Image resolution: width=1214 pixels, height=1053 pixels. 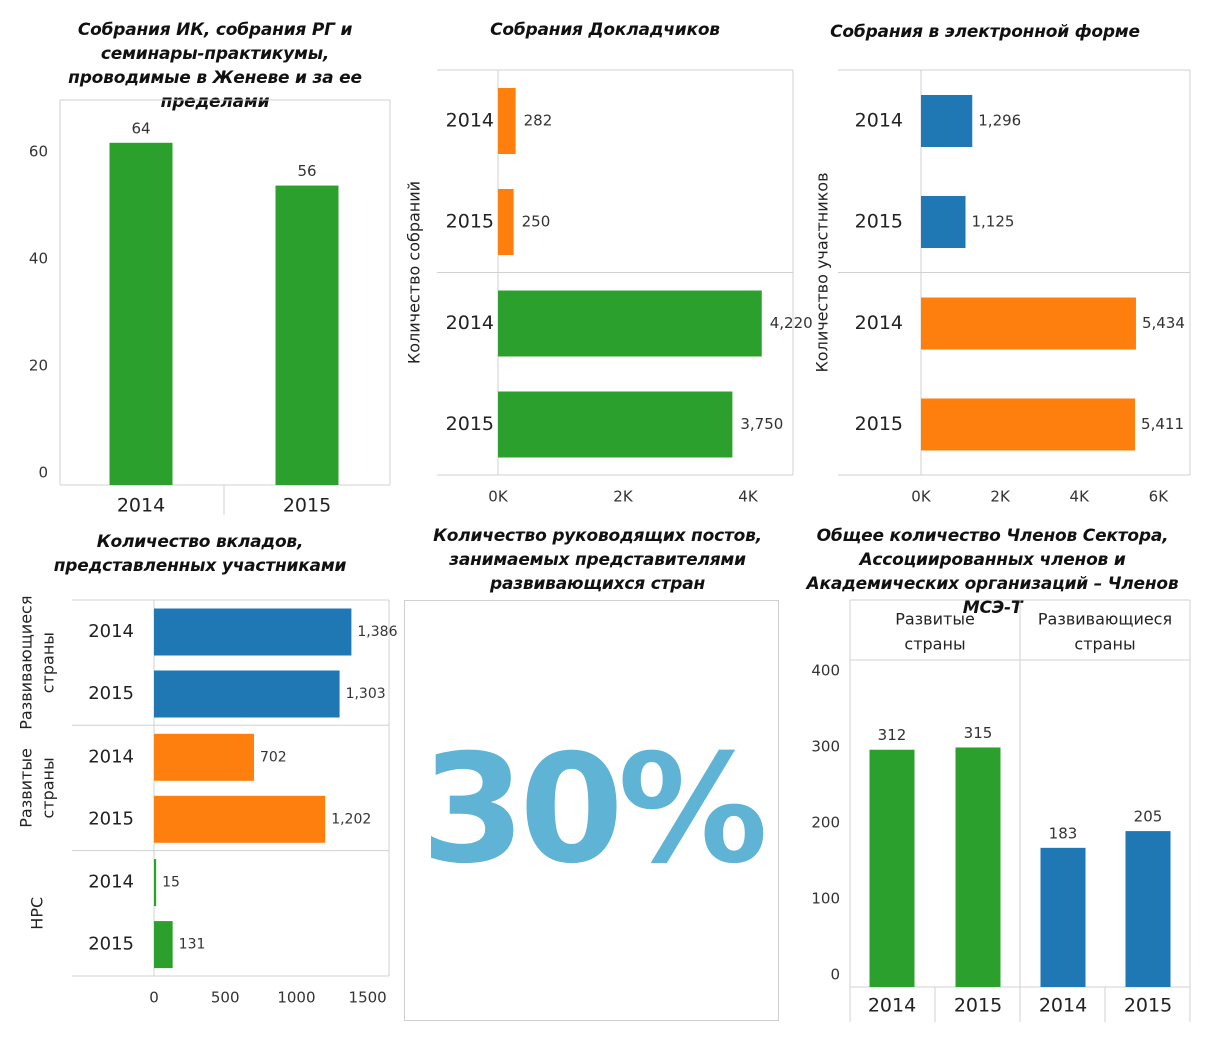 I want to click on chart2-data-label: 250, so click(x=536, y=222).